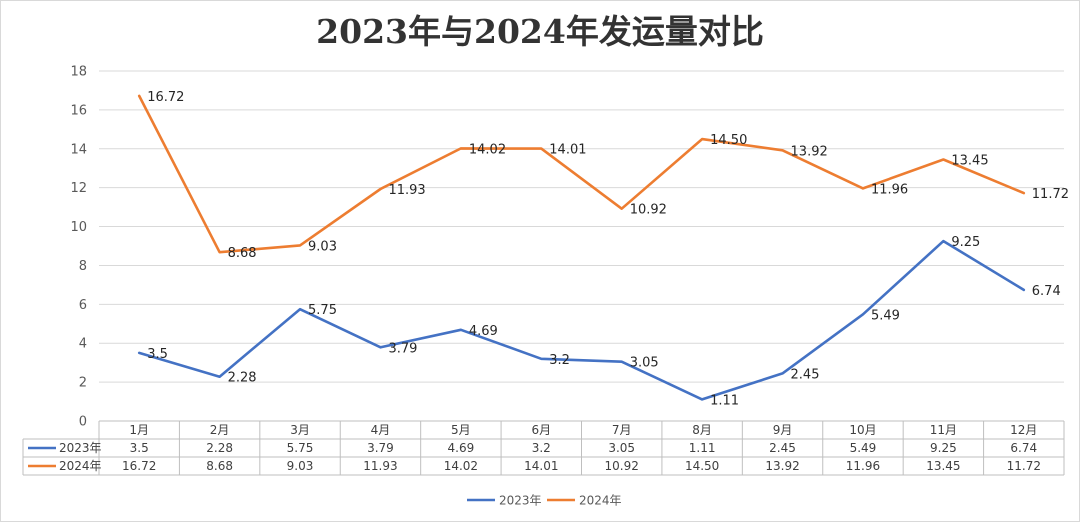 The height and width of the screenshot is (522, 1080). I want to click on data-label: 3.05, so click(644, 363).